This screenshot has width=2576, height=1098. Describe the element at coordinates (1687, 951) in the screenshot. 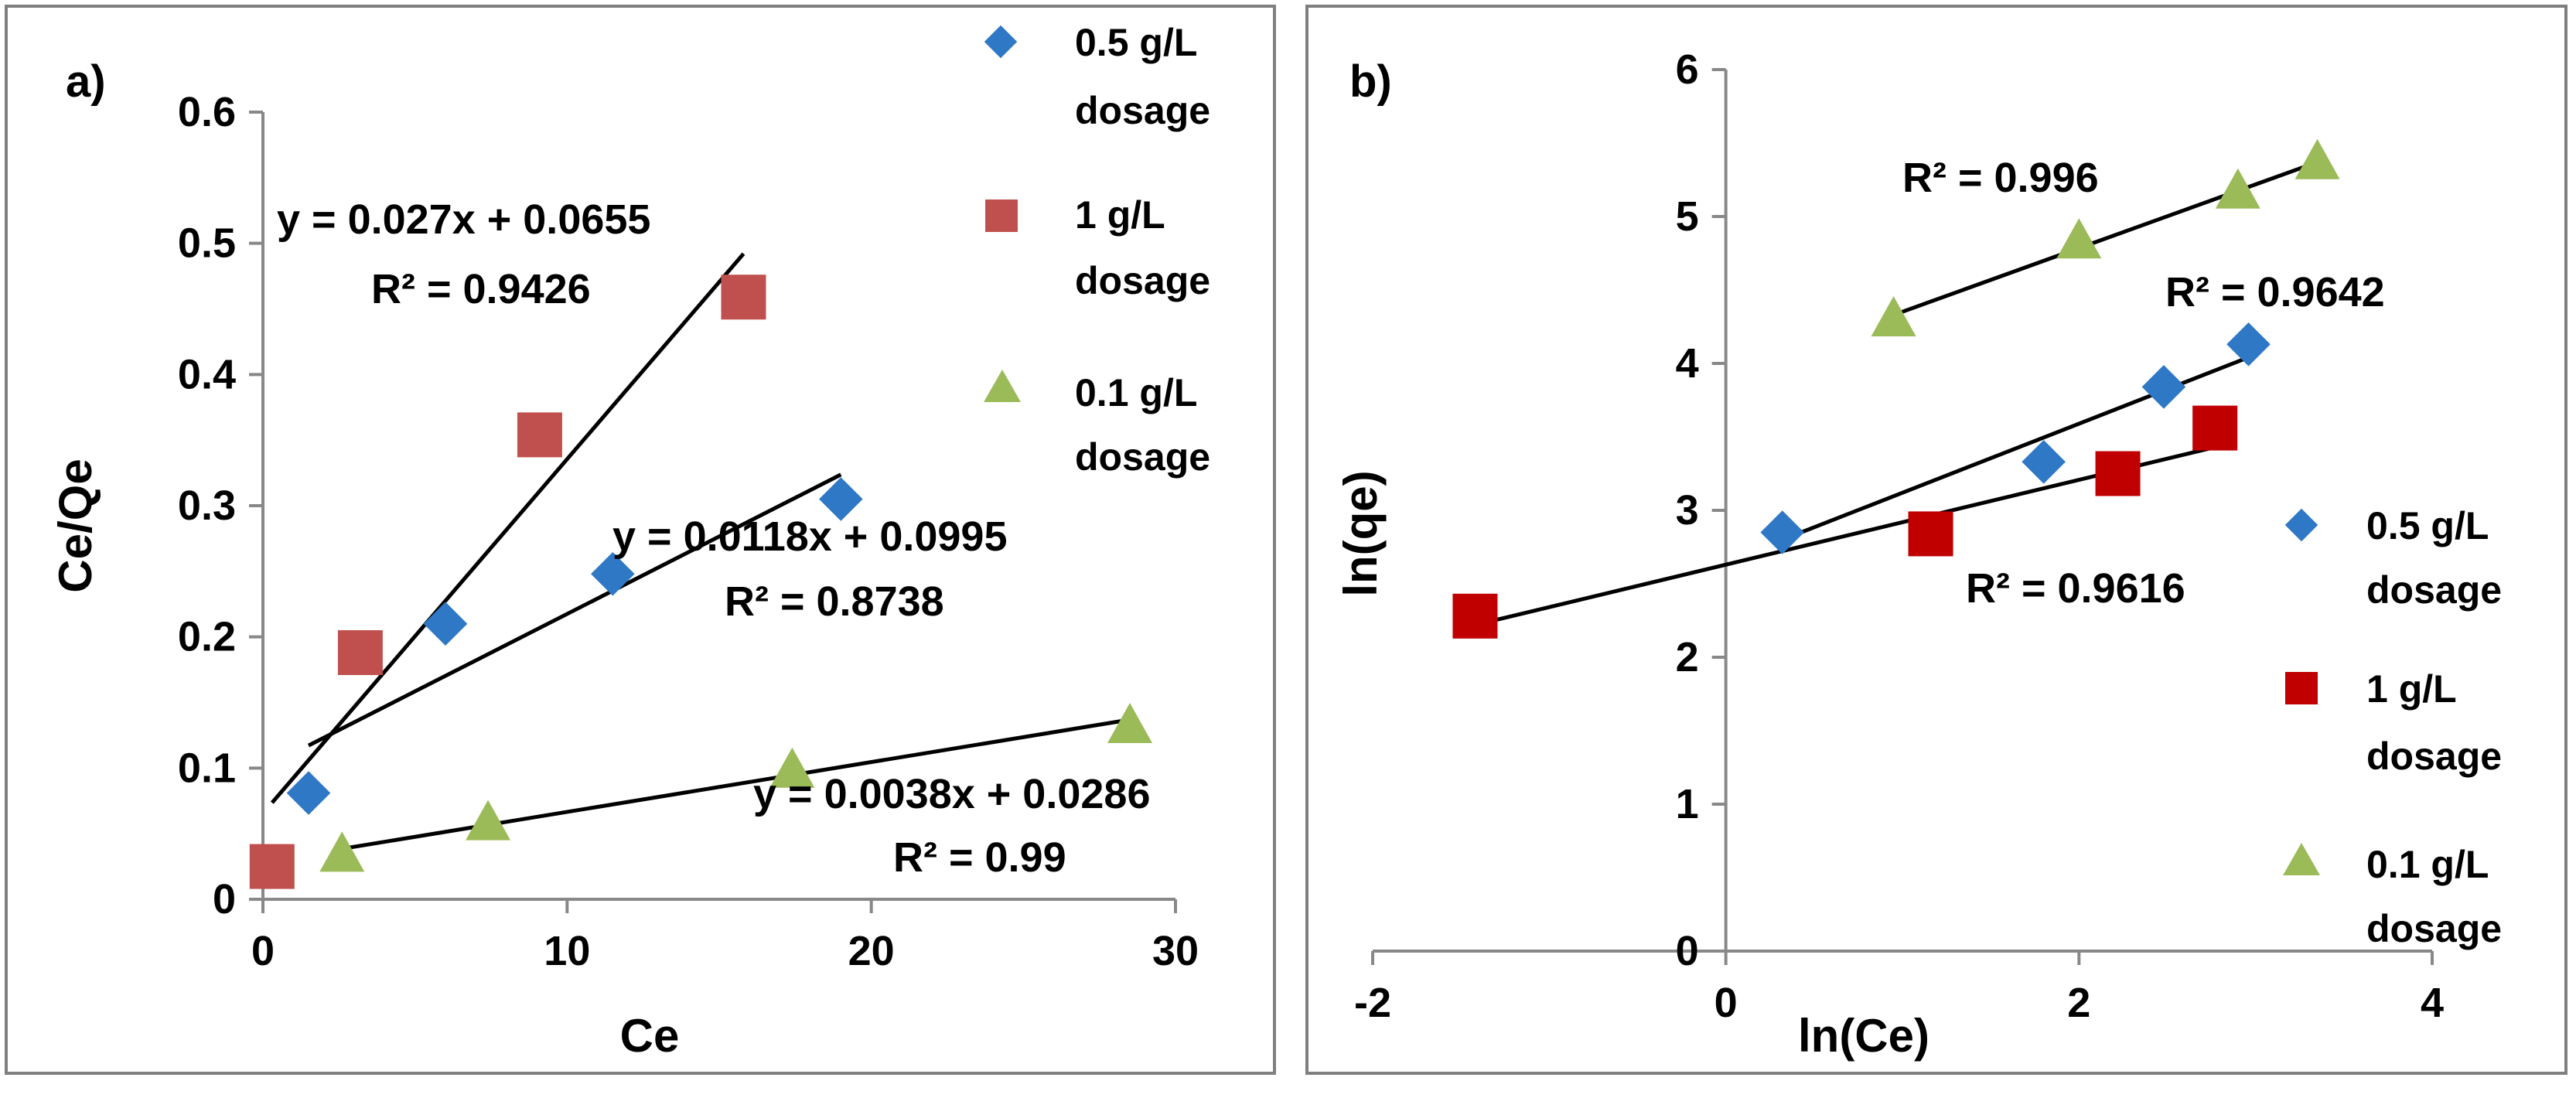

I see `panel-b-y-tick-label: 0` at that location.